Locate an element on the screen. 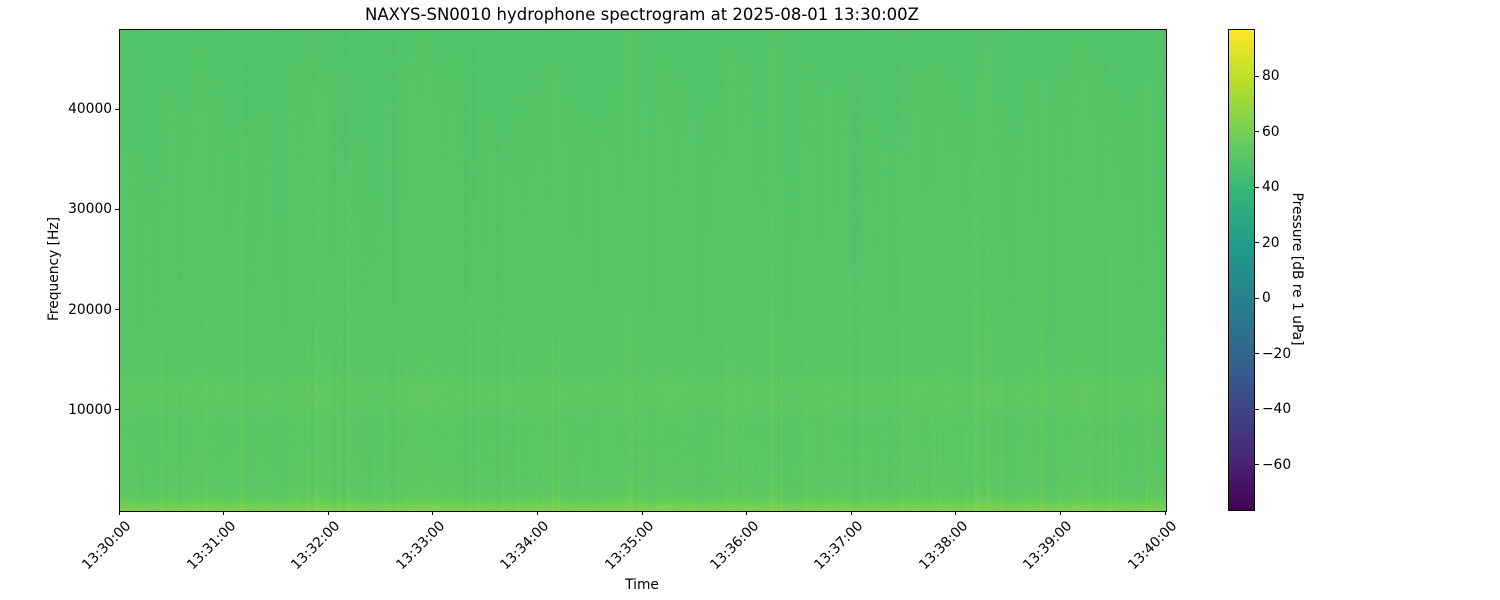 The height and width of the screenshot is (600, 1500). x-tick-label: 13:37:00 is located at coordinates (839, 546).